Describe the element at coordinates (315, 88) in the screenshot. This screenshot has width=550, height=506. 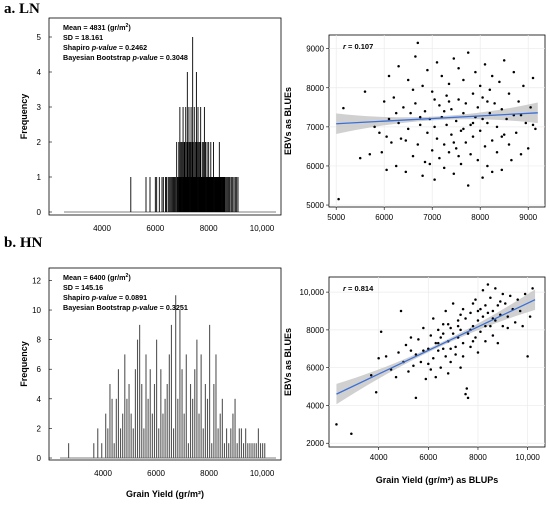
I see `y-tick-label: 8000` at that location.